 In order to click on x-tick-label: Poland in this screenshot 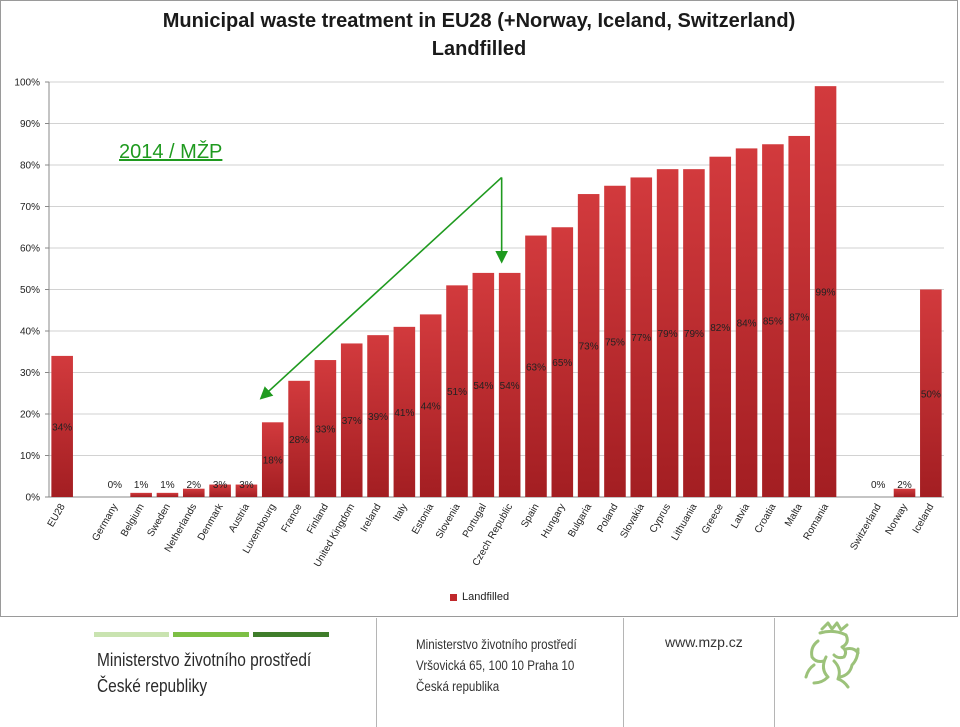, I will do `click(607, 518)`.